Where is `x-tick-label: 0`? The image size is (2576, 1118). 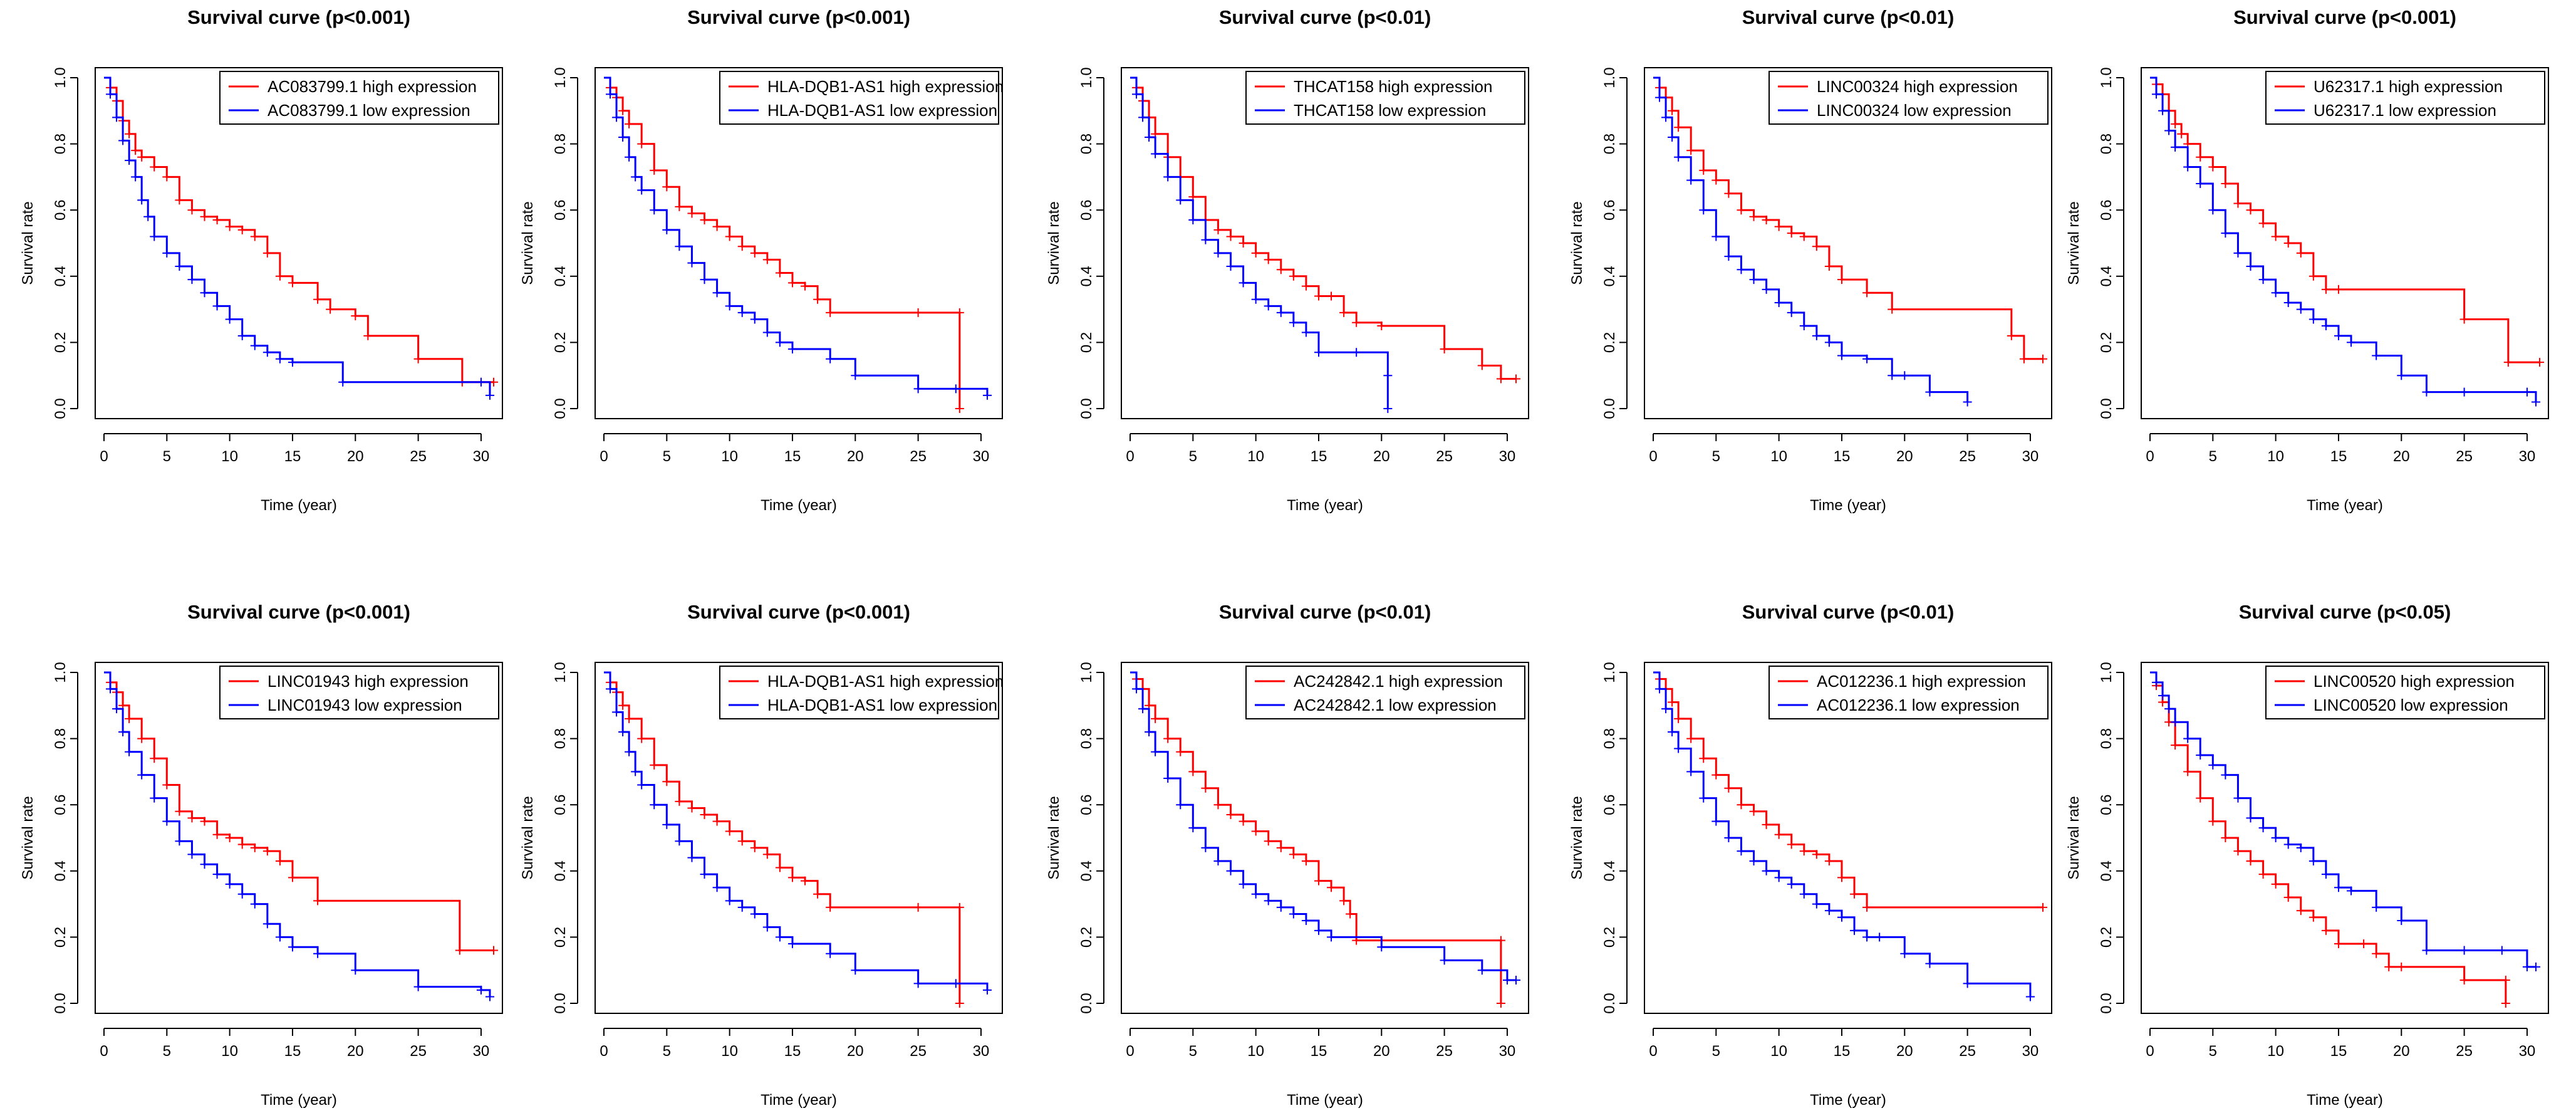
x-tick-label: 0 is located at coordinates (1130, 456).